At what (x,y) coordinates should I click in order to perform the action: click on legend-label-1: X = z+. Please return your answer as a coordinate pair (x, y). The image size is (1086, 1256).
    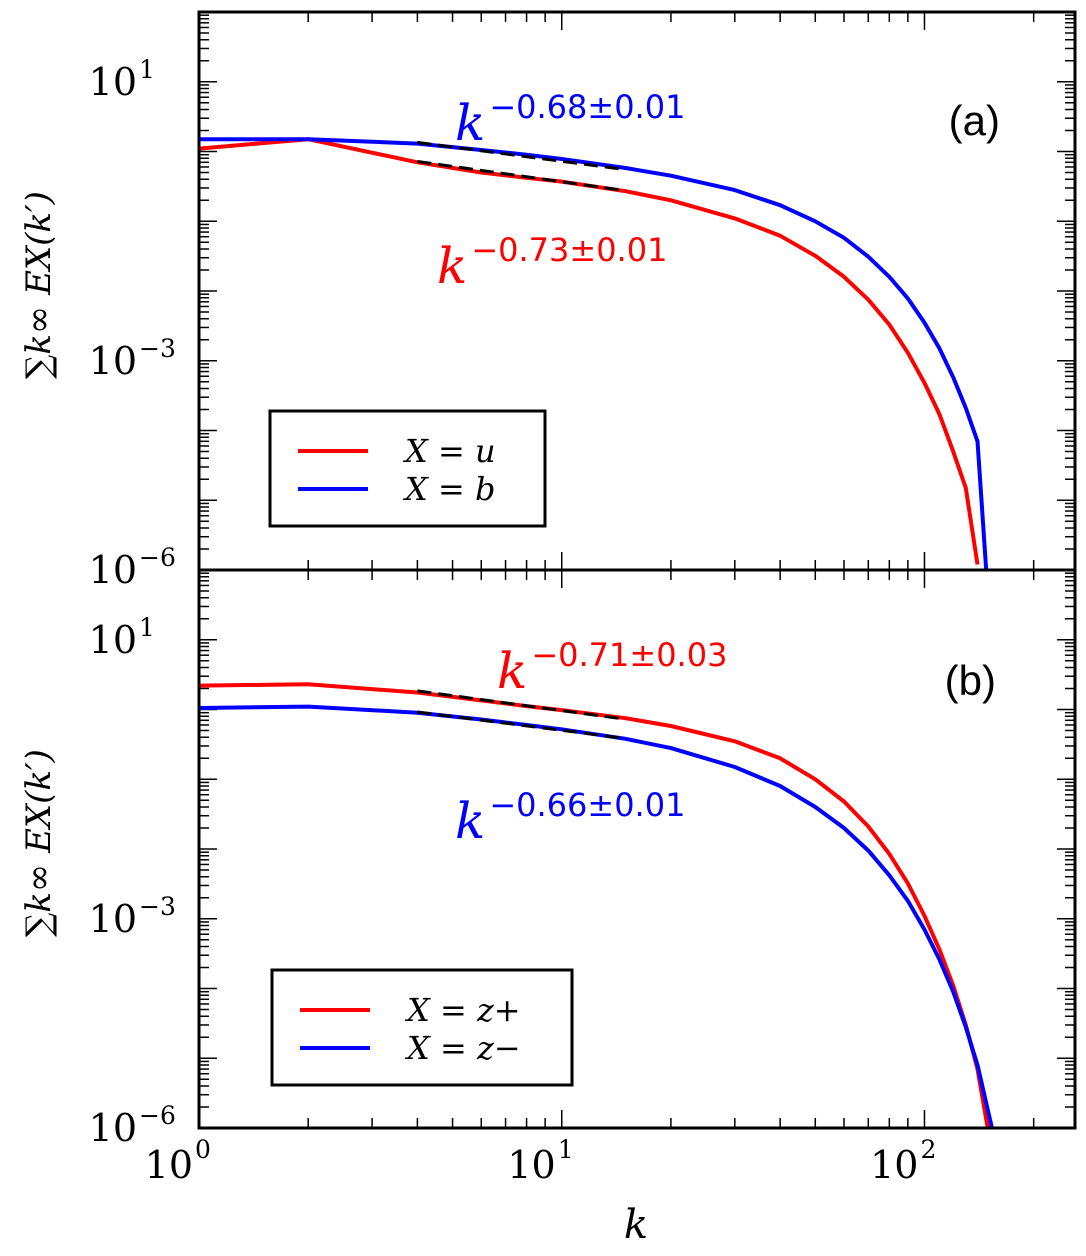
    Looking at the image, I should click on (462, 1010).